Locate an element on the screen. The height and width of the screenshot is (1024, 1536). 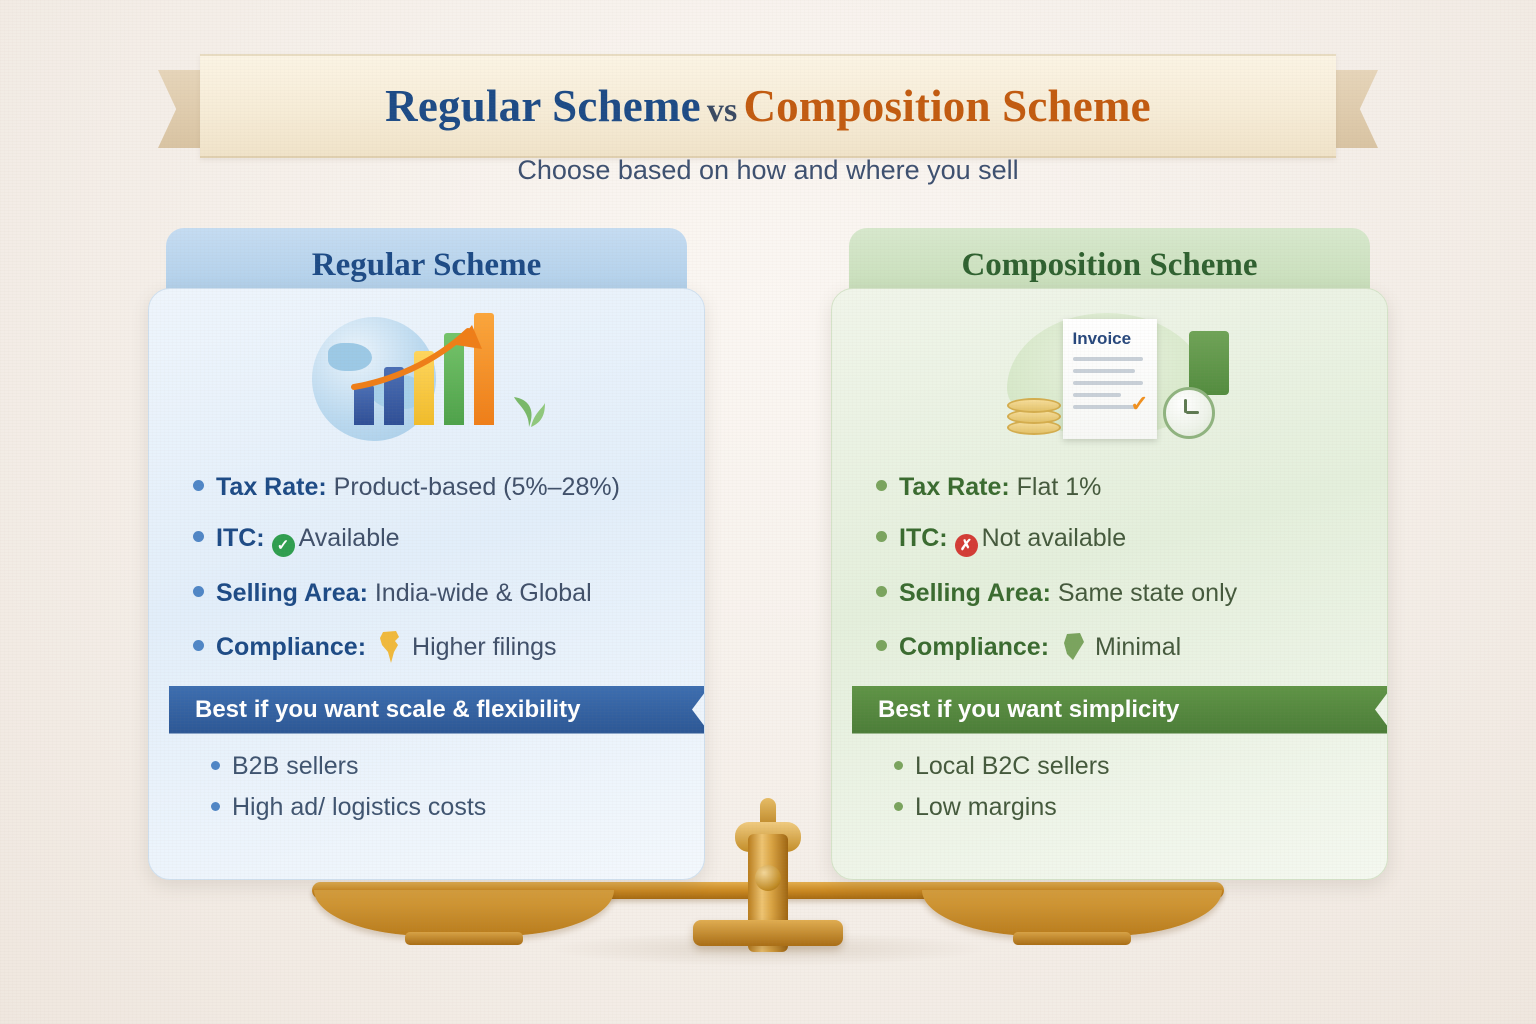
state-map-icon is located at coordinates (1074, 646).